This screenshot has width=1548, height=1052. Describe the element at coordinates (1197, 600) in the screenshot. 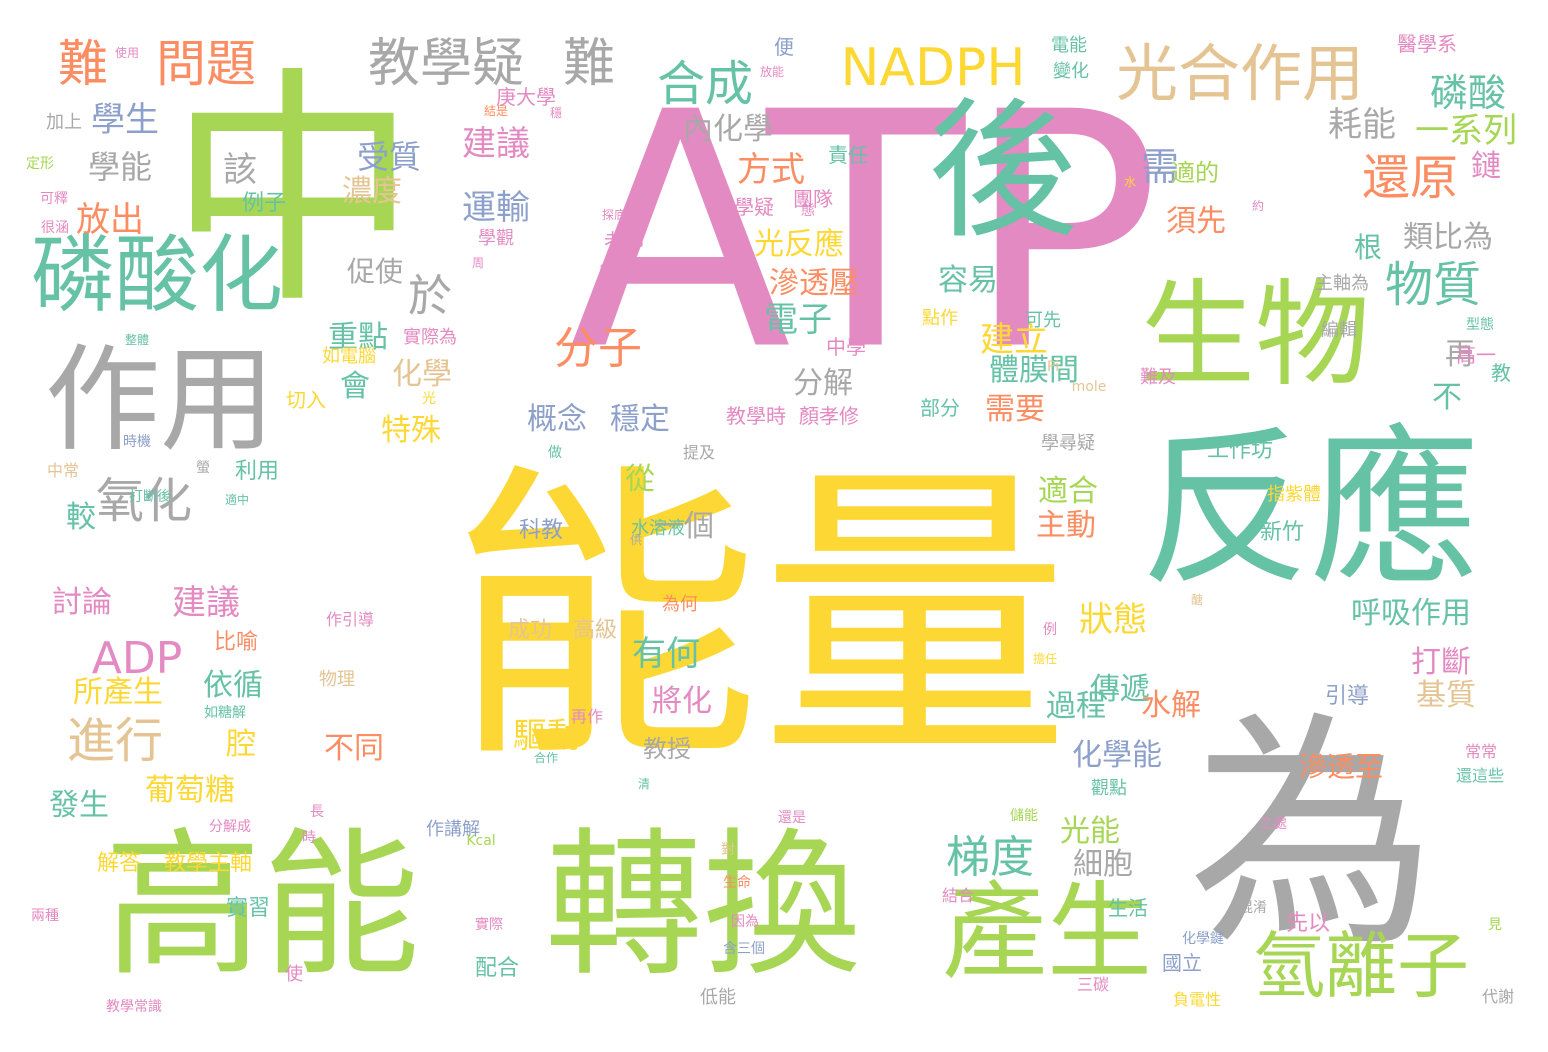

I see `cloud-word: 醣` at that location.